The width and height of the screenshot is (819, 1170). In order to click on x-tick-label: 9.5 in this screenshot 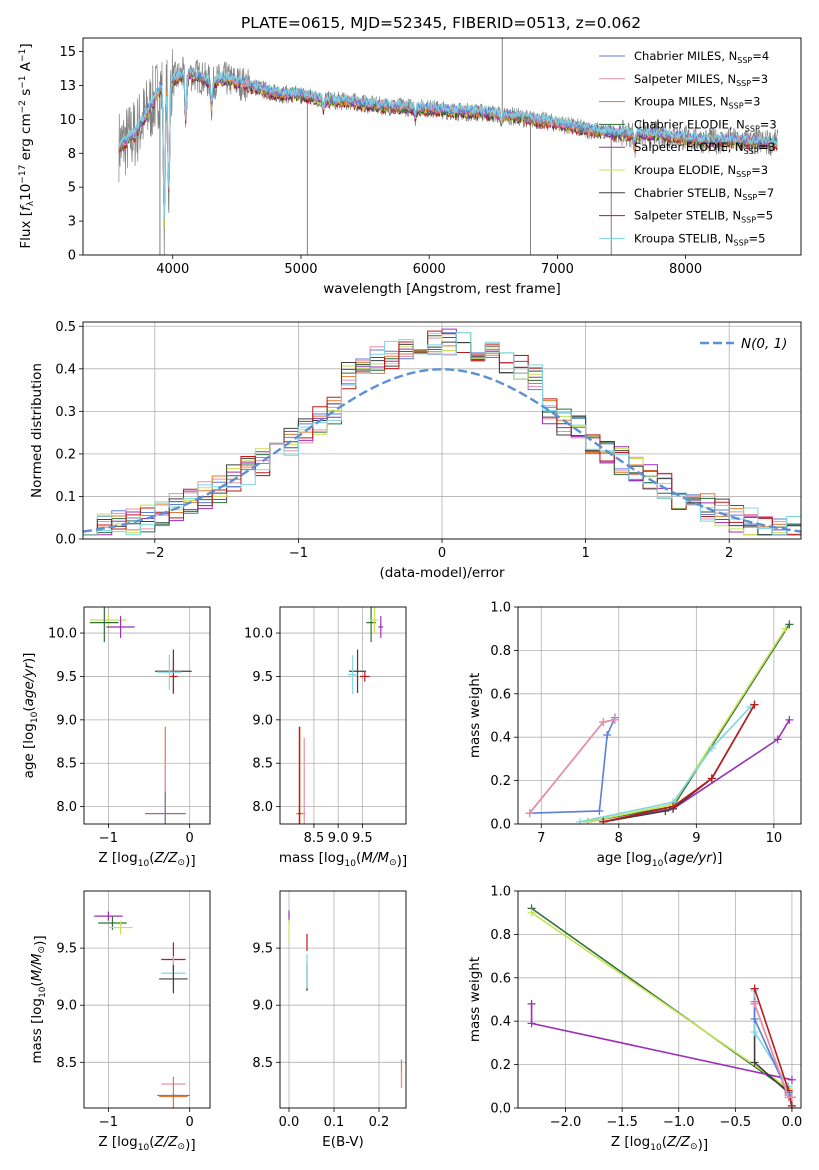, I will do `click(362, 838)`.